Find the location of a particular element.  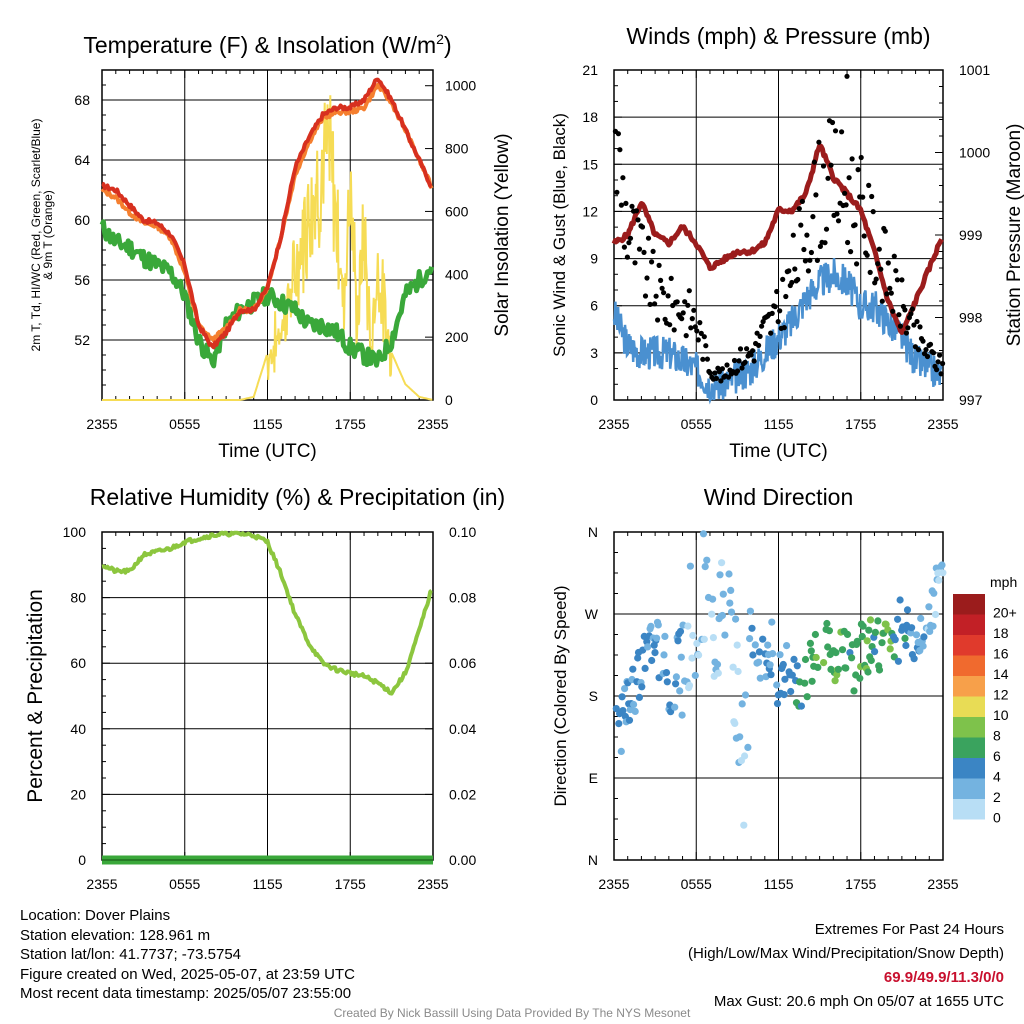

x-axis-label: Time (UTC) is located at coordinates (778, 451).